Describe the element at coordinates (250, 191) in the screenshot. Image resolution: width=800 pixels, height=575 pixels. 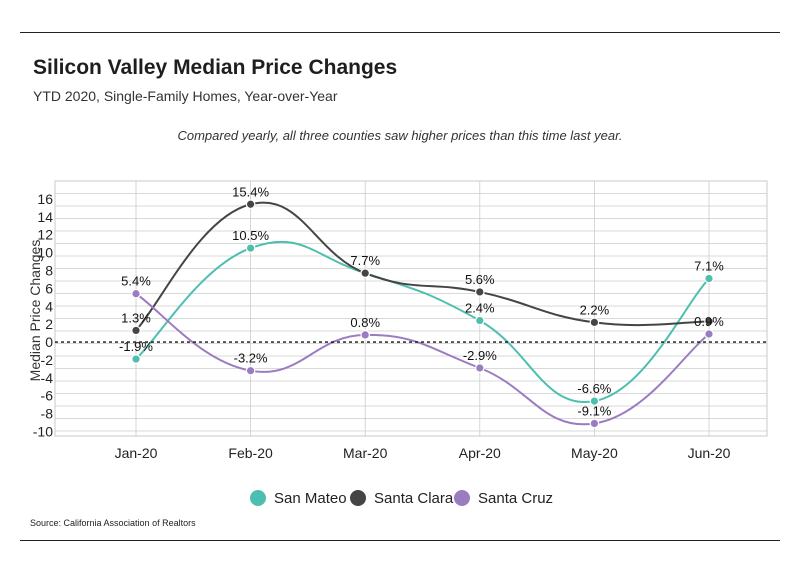
I see `data-label-santa-clara: 15.4%` at that location.